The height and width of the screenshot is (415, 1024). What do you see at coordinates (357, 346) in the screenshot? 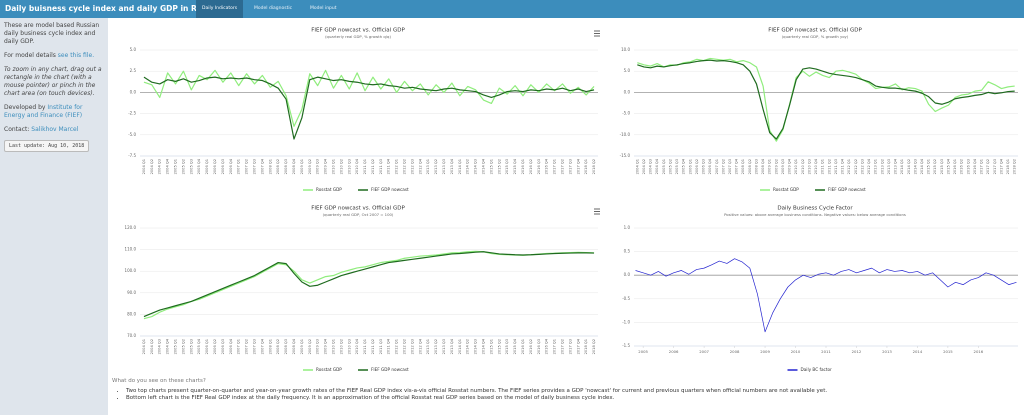
I see `x-tick-label: 2010 Q4` at bounding box center [357, 346].